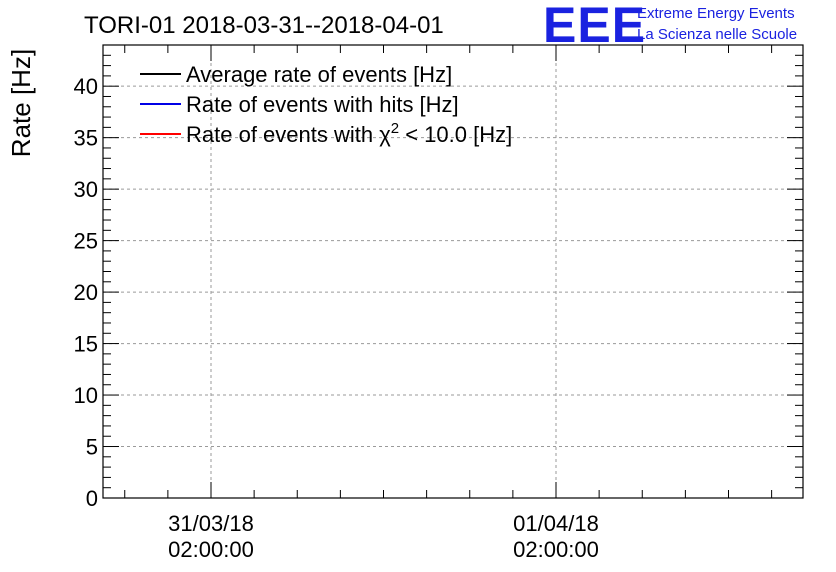  What do you see at coordinates (86, 86) in the screenshot?
I see `y-tick-label: 40` at bounding box center [86, 86].